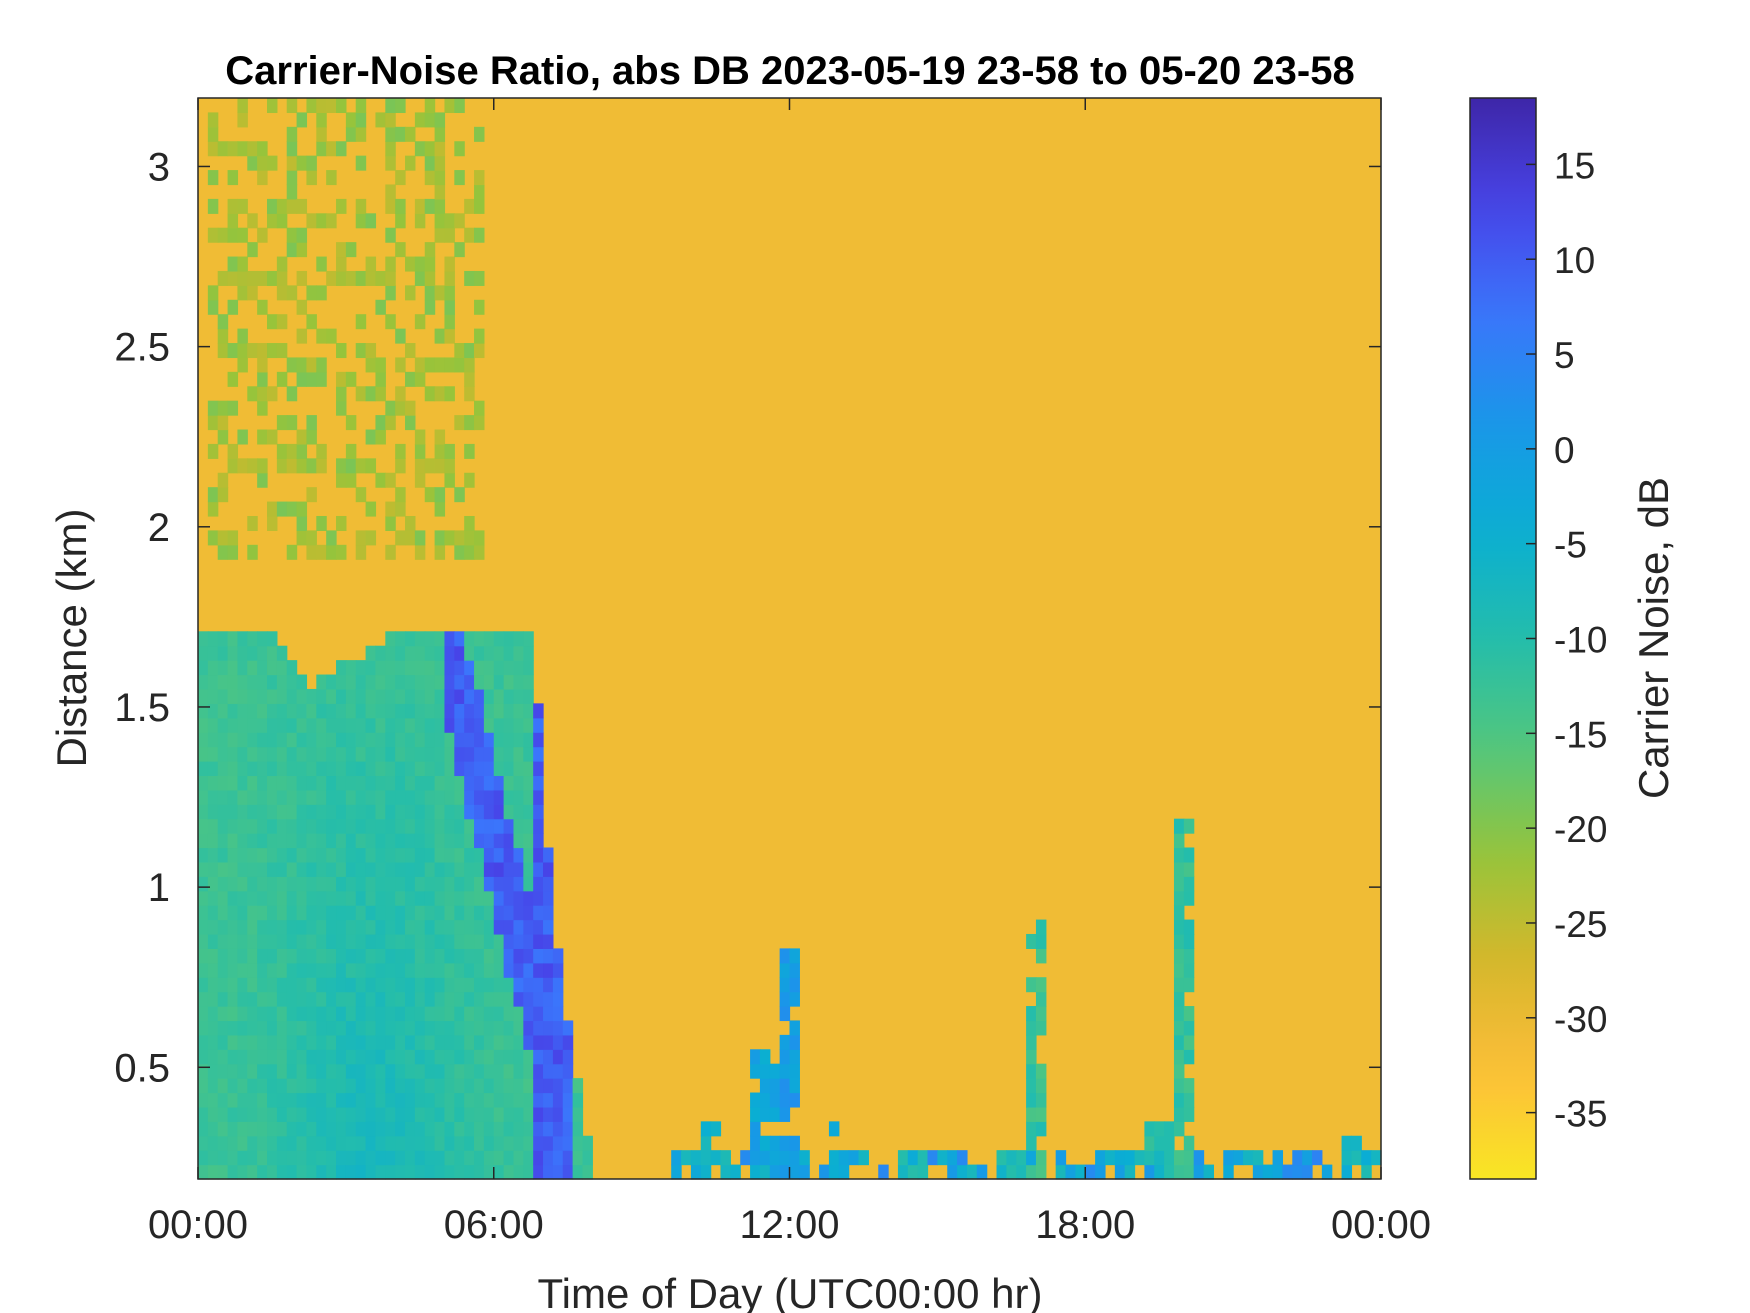 Image resolution: width=1750 pixels, height=1313 pixels. Describe the element at coordinates (1653, 638) in the screenshot. I see `colorbar-label: Carrier Noise, dB` at that location.